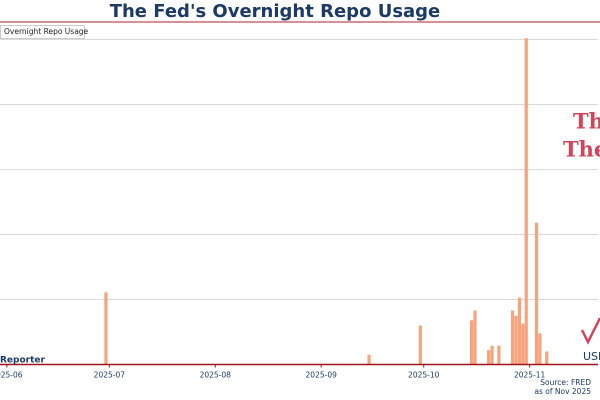 The image size is (600, 400). Describe the element at coordinates (591, 356) in the screenshot. I see `watermark: USD` at that location.